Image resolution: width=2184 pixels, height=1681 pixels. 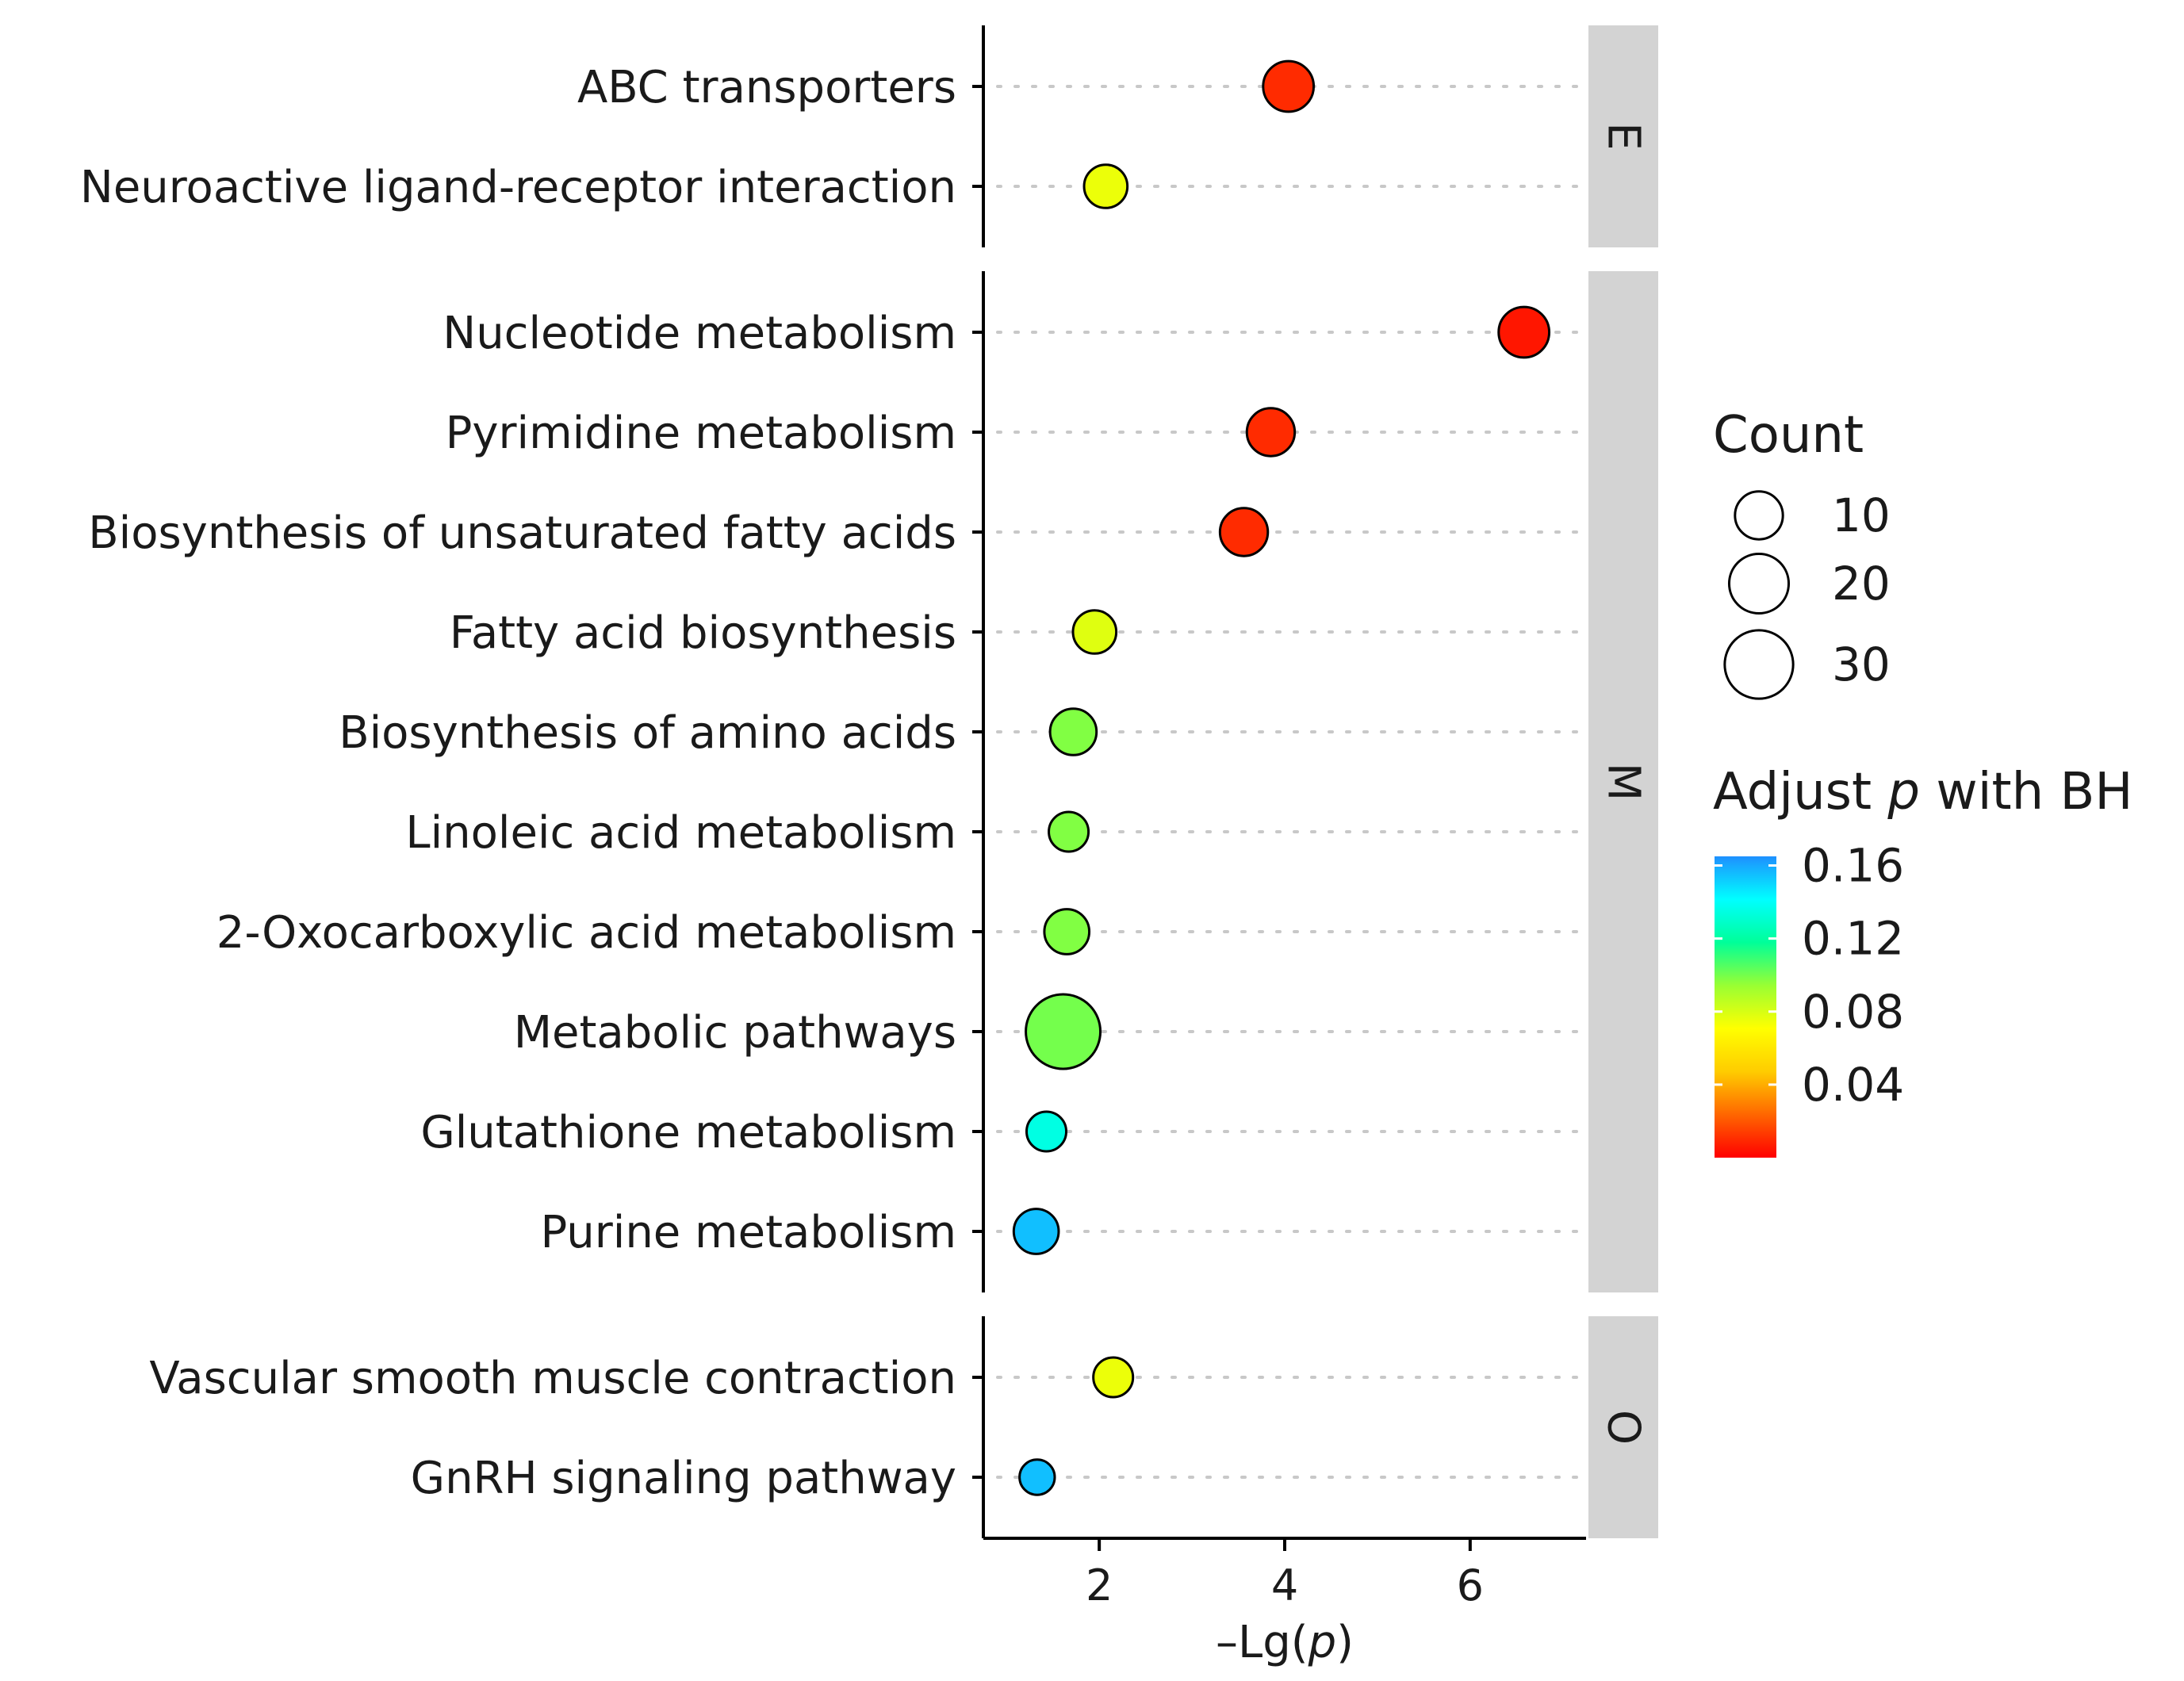 I want to click on facet-strip-label: E, so click(x=1623, y=136).